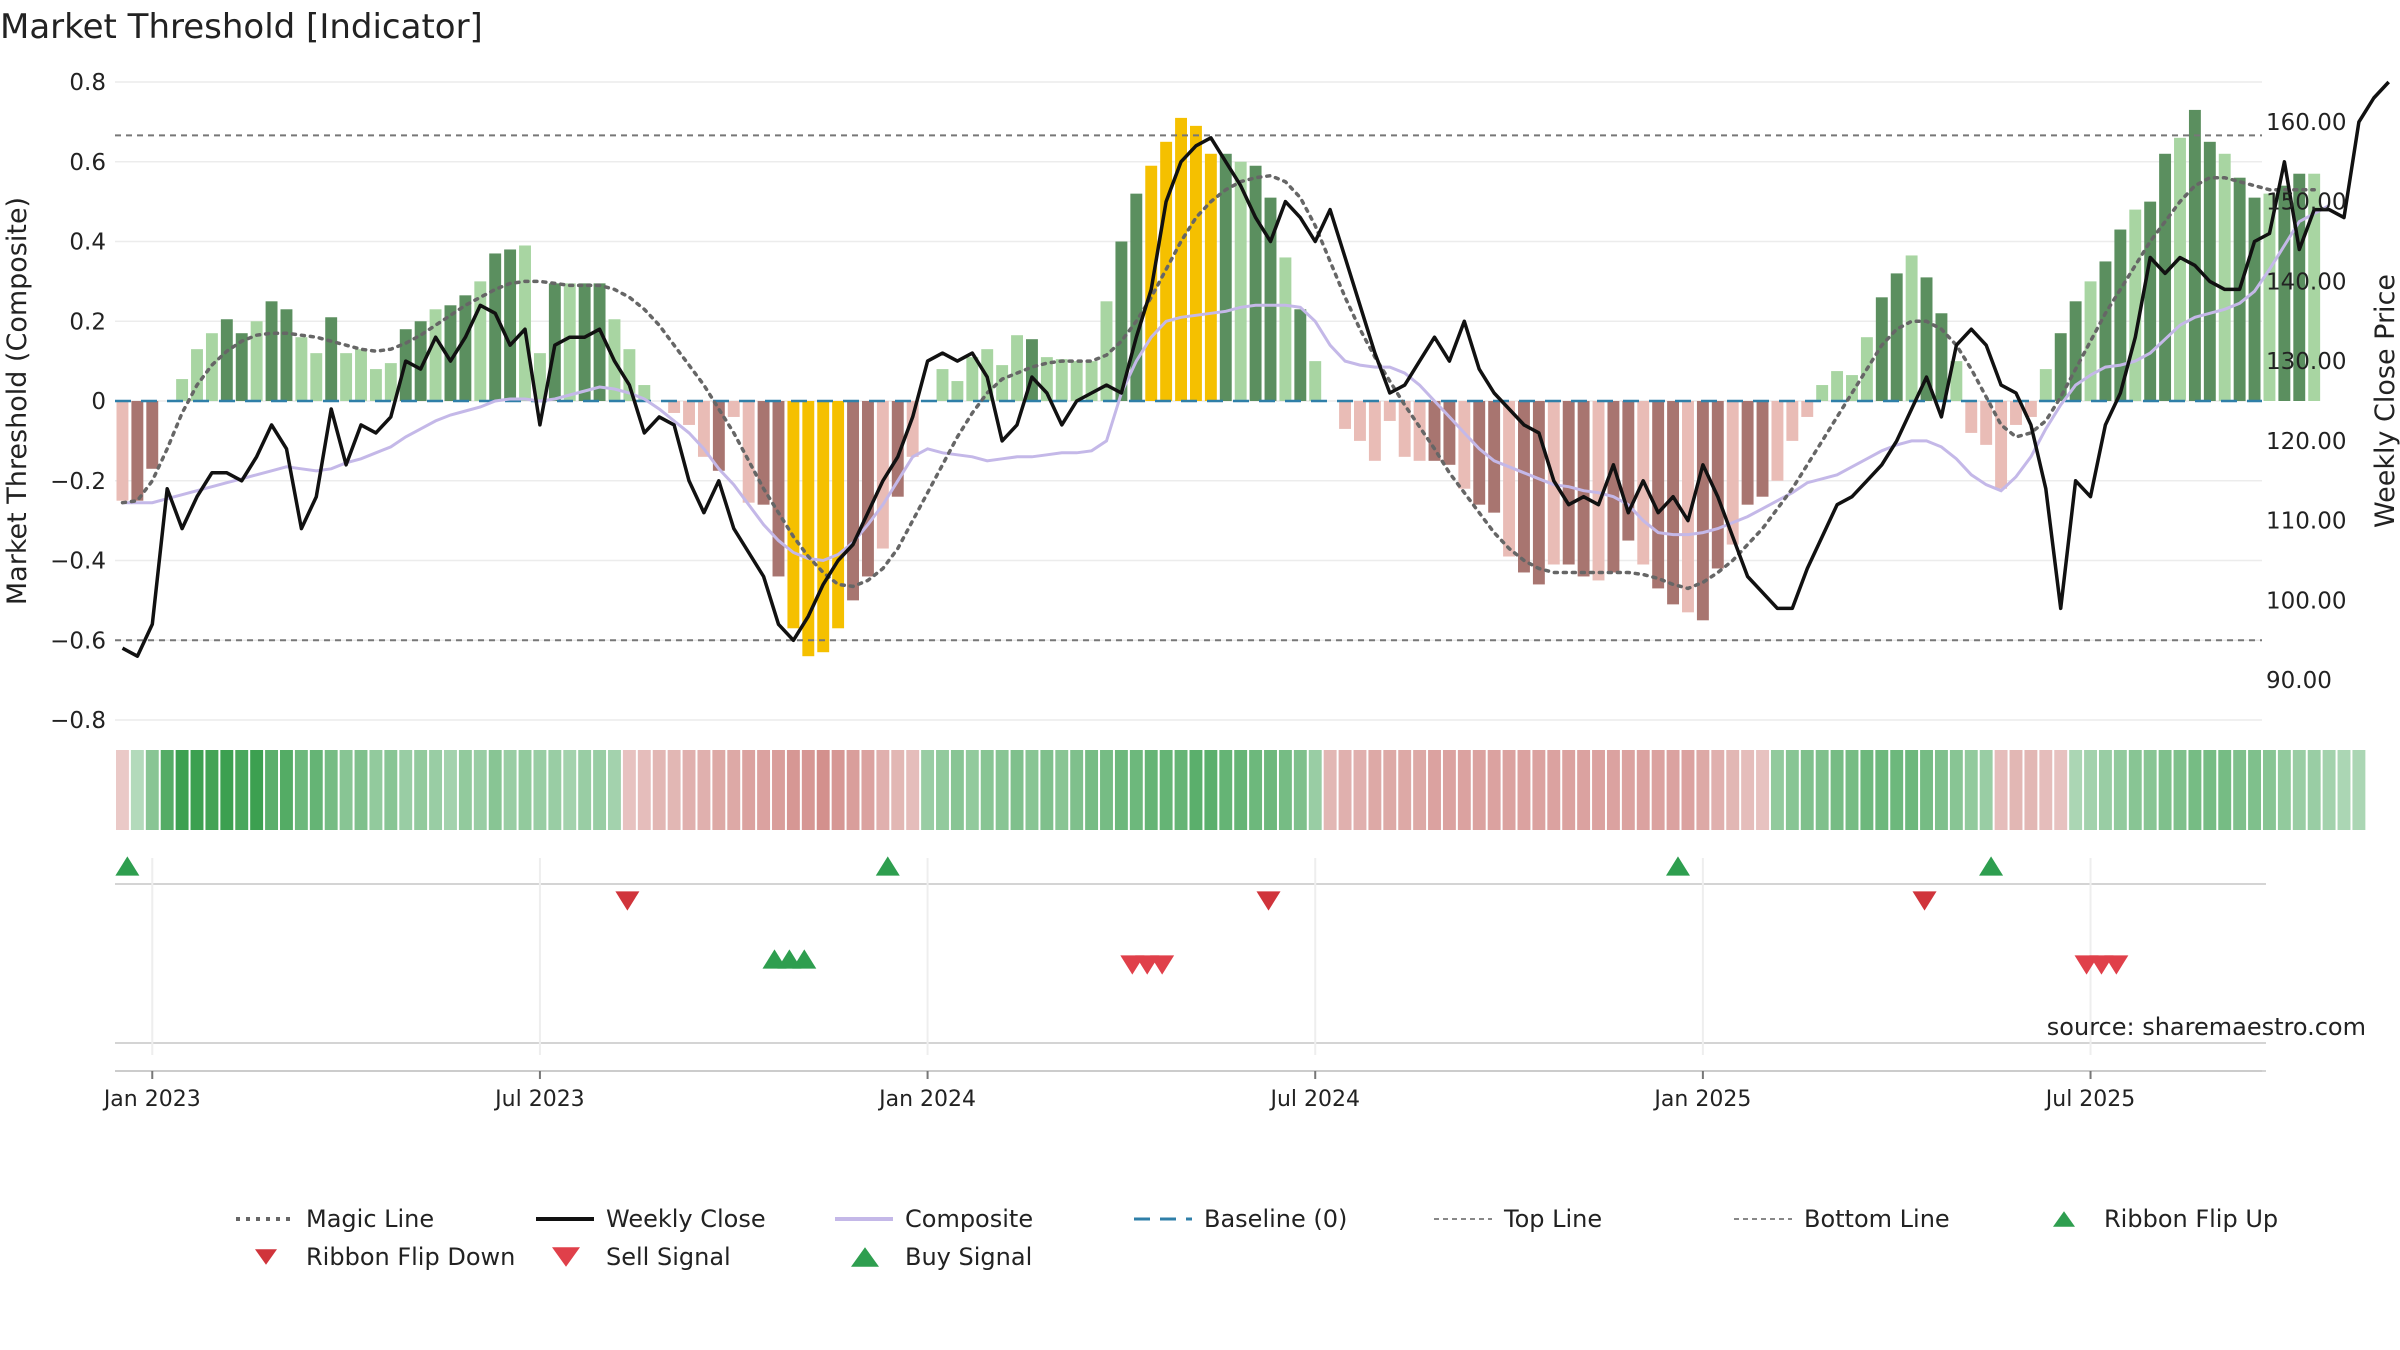 The width and height of the screenshot is (2400, 1350). Describe the element at coordinates (887, 866) in the screenshot. I see `ribbon-flip-up-marker` at that location.